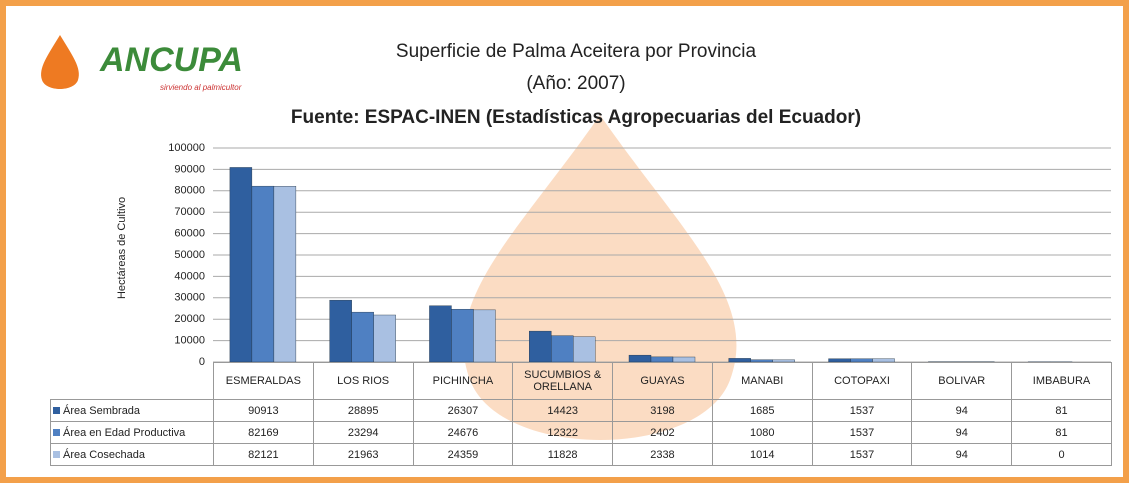 The width and height of the screenshot is (1129, 483). I want to click on table-value: 12322, so click(563, 432).